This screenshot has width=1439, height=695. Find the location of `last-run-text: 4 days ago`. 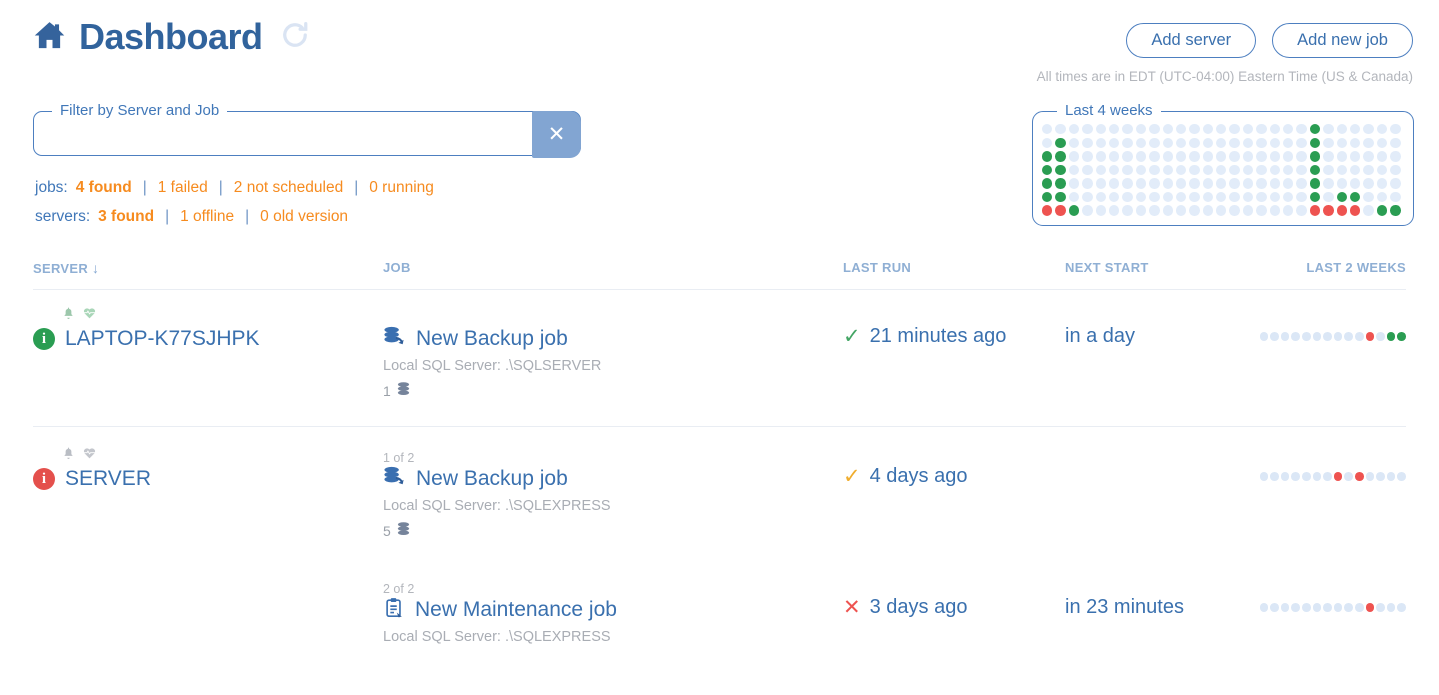

last-run-text: 4 days ago is located at coordinates (918, 476).